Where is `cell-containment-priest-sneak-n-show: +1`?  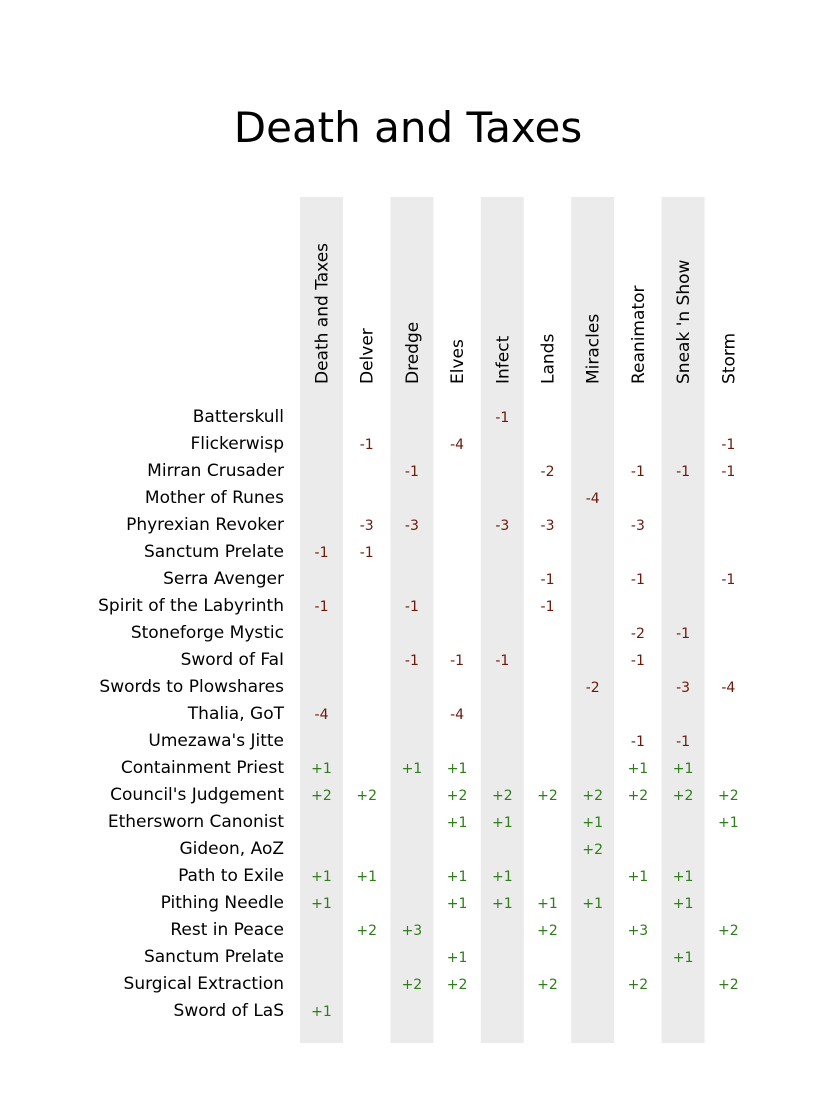
cell-containment-priest-sneak-n-show: +1 is located at coordinates (683, 769).